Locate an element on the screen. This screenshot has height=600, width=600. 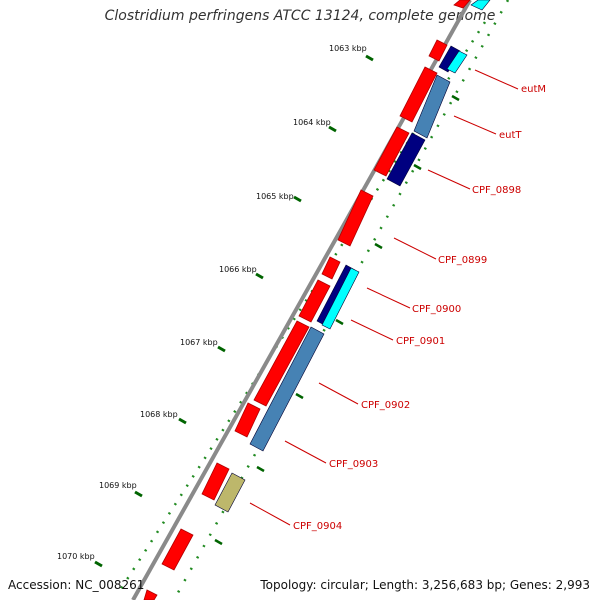
tick-label-1064: 1064 kbp is located at coordinates (312, 122).